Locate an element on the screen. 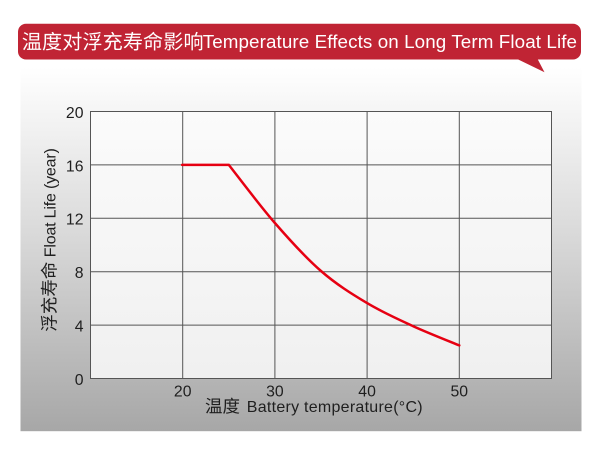 Image resolution: width=600 pixels, height=456 pixels. svg-text: 16 is located at coordinates (75, 166).